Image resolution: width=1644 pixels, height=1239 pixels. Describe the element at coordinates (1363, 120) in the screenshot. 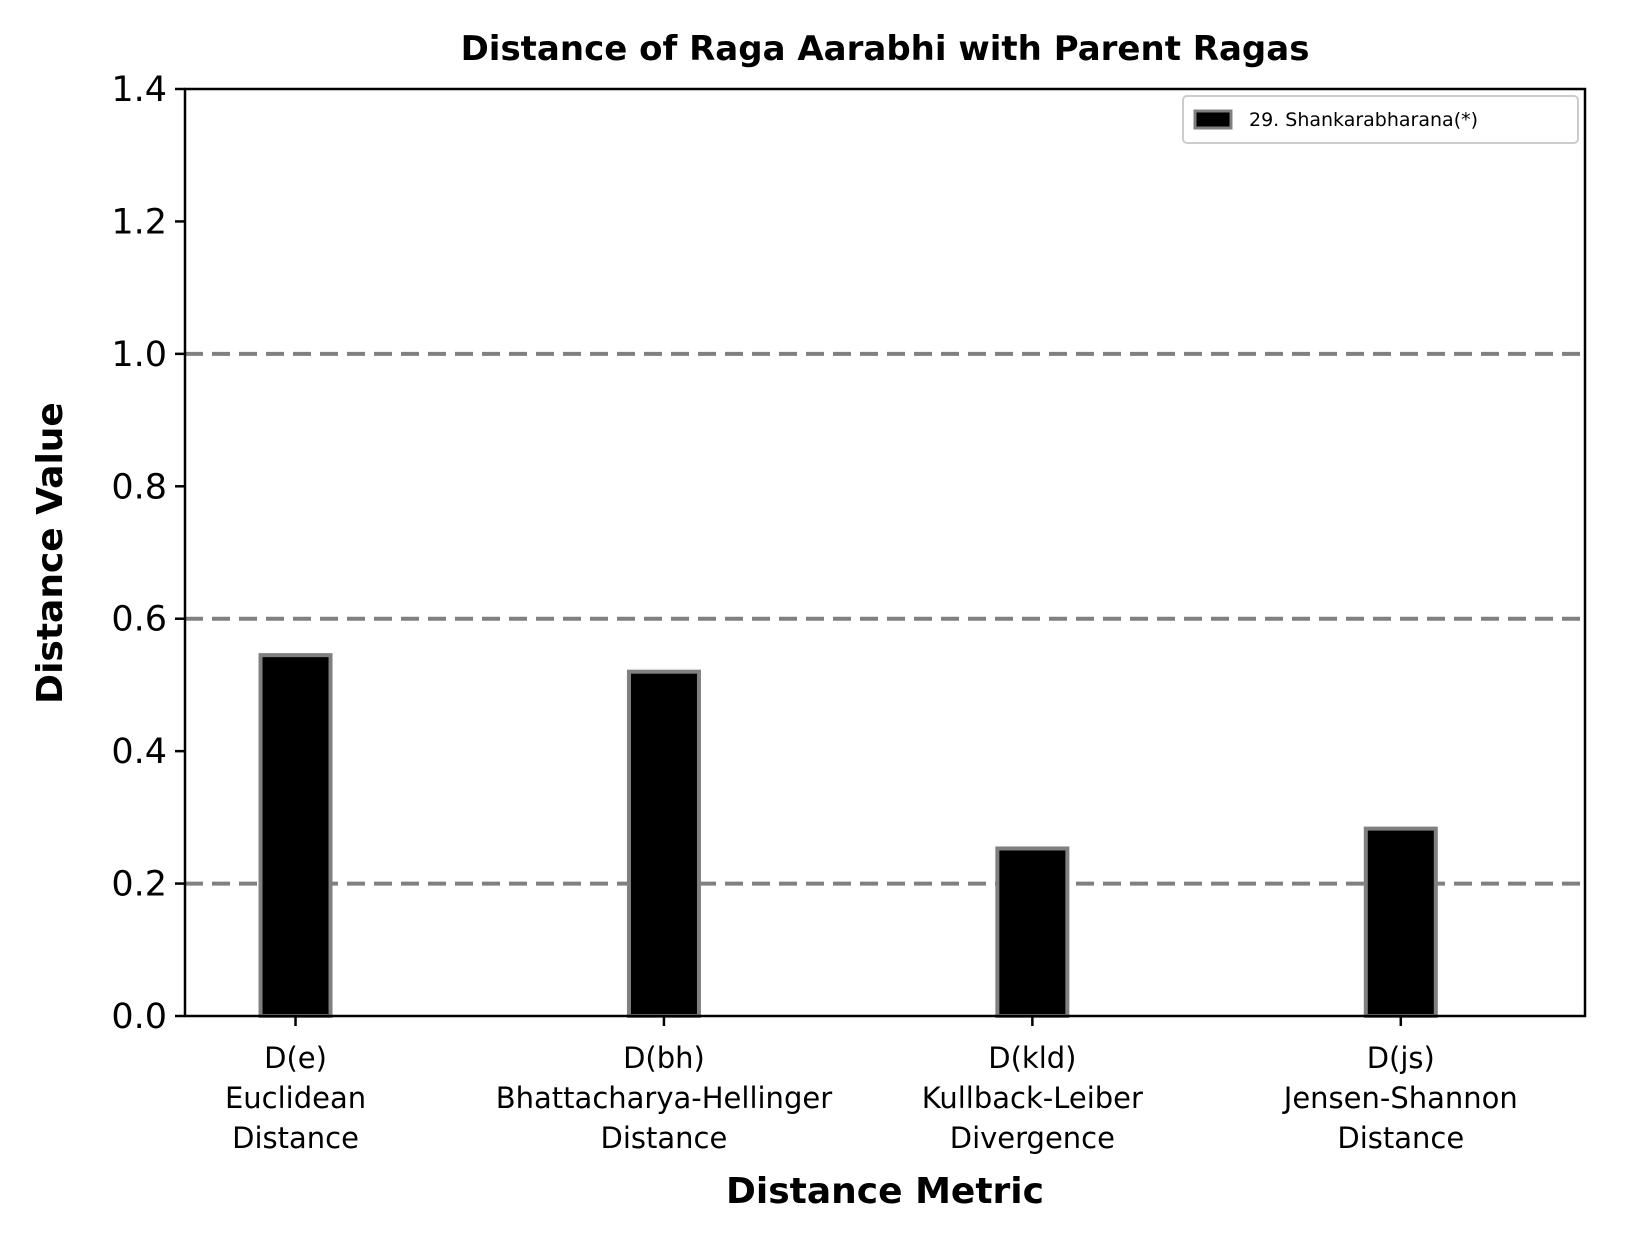

I see `legend-label: 29. Shankarabharana(*)` at that location.